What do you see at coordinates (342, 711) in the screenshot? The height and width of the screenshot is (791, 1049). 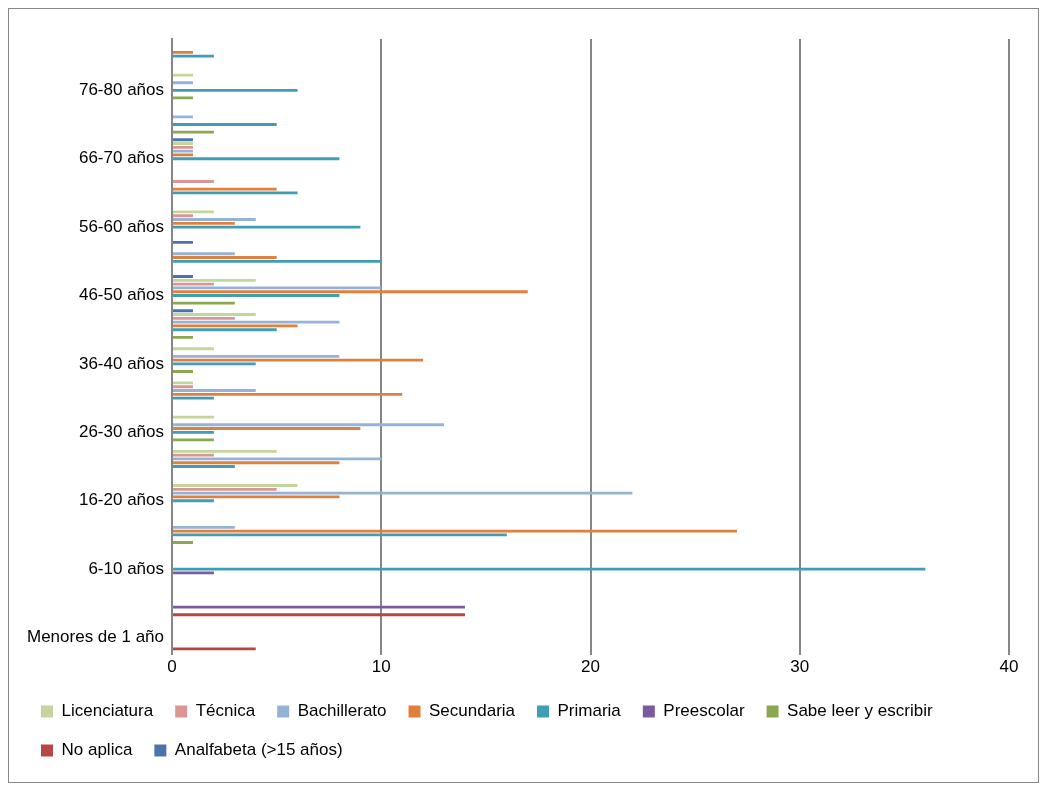 I see `legend-label: Bachillerato` at bounding box center [342, 711].